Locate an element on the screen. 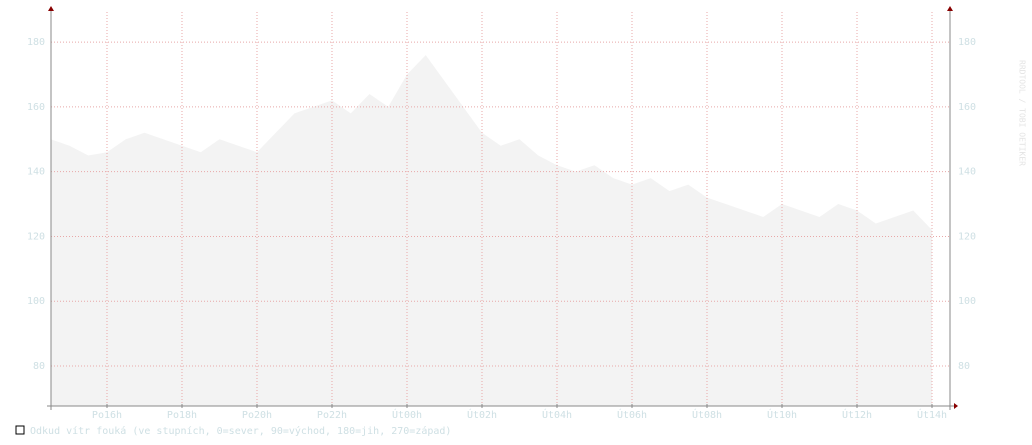 This screenshot has height=445, width=1032. y2-tick-label: 180 is located at coordinates (967, 42).